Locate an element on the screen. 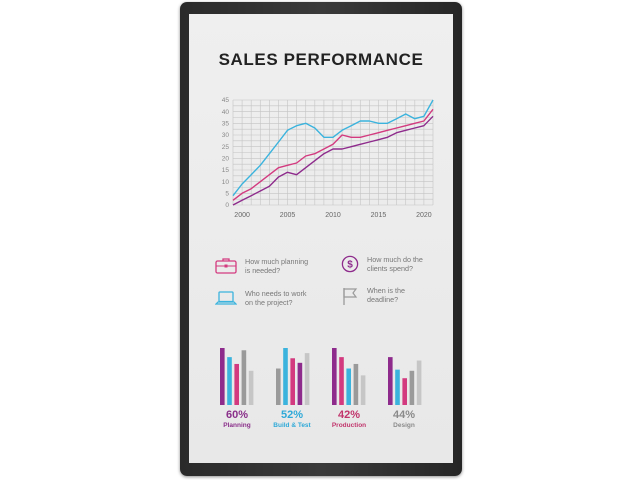  y-tick-label: 45 is located at coordinates (226, 100).